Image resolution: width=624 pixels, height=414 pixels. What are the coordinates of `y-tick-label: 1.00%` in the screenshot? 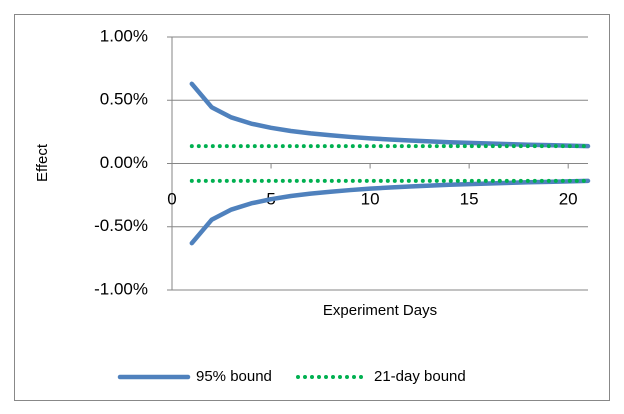 It's located at (124, 35).